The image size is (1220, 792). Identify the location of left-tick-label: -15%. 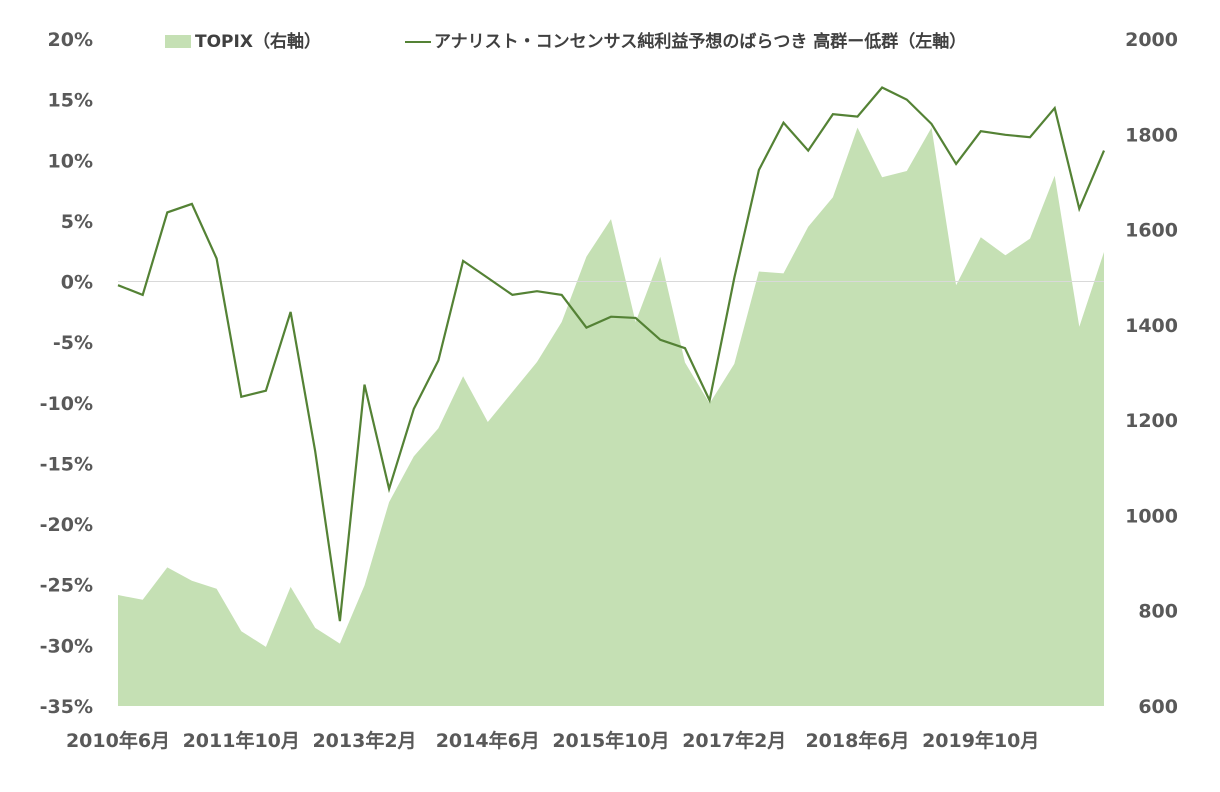
(66, 464).